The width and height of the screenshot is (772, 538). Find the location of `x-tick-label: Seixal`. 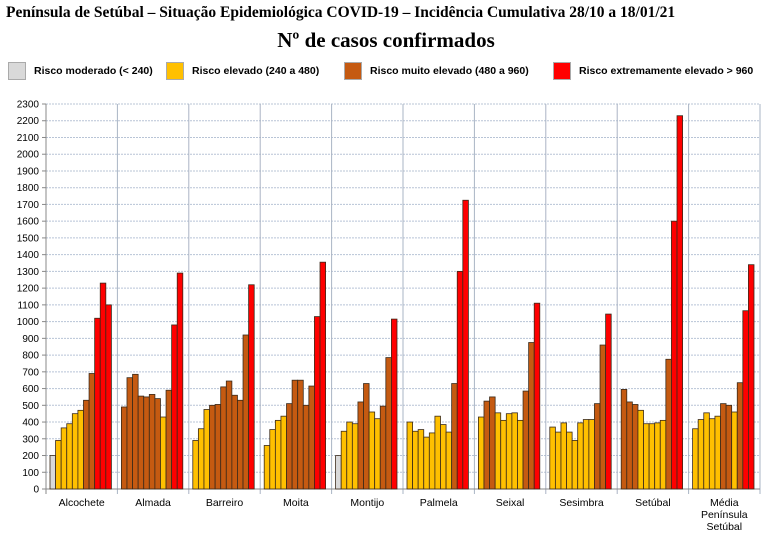

x-tick-label: Seixal is located at coordinates (510, 503).